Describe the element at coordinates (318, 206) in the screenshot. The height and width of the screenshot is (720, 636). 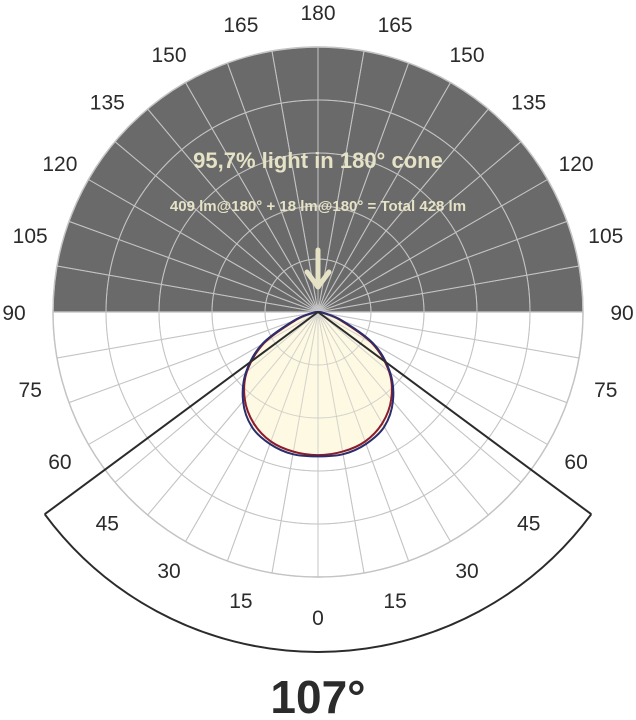
I see `flux-summary: 409 lm@180° + 18 lm@180° = Total 428 lm` at that location.